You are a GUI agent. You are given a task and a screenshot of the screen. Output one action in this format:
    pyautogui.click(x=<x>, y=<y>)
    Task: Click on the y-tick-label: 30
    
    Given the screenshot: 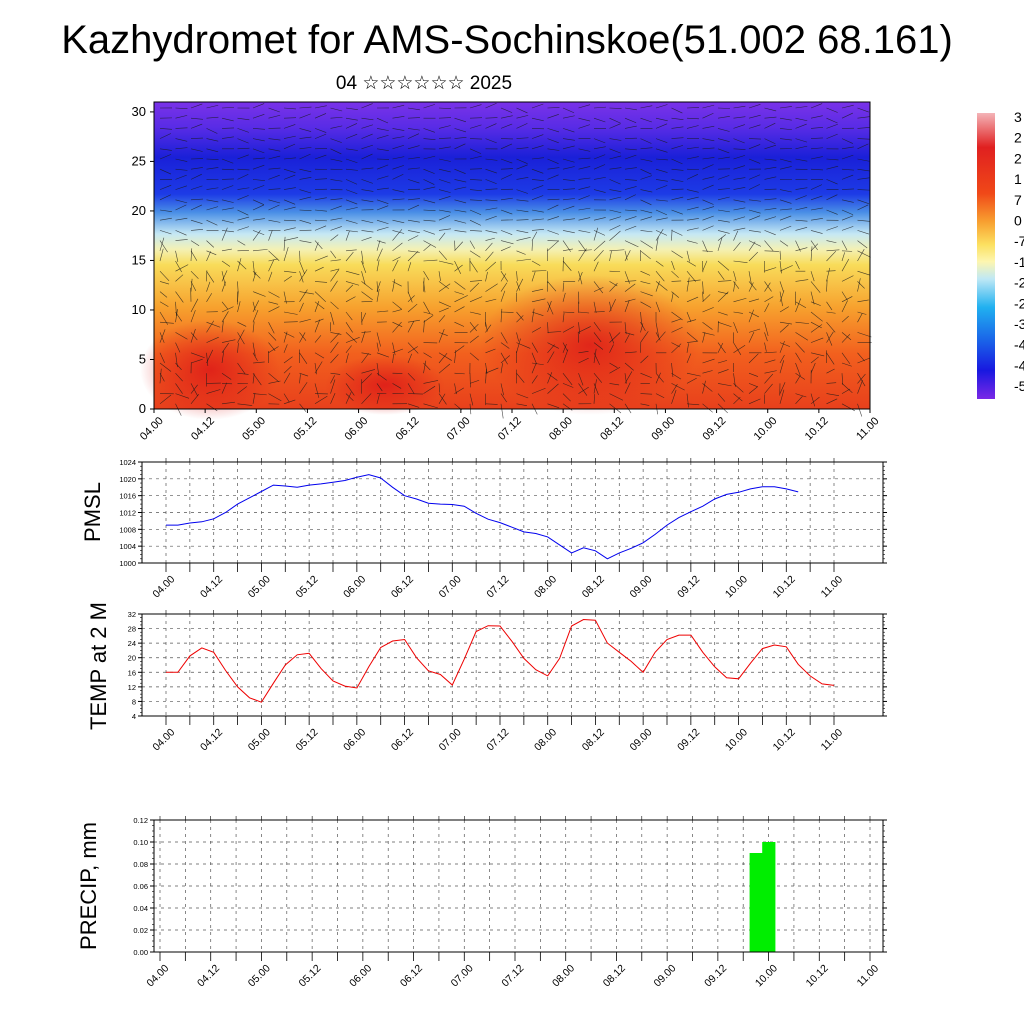 What is the action you would take?
    pyautogui.click(x=139, y=111)
    